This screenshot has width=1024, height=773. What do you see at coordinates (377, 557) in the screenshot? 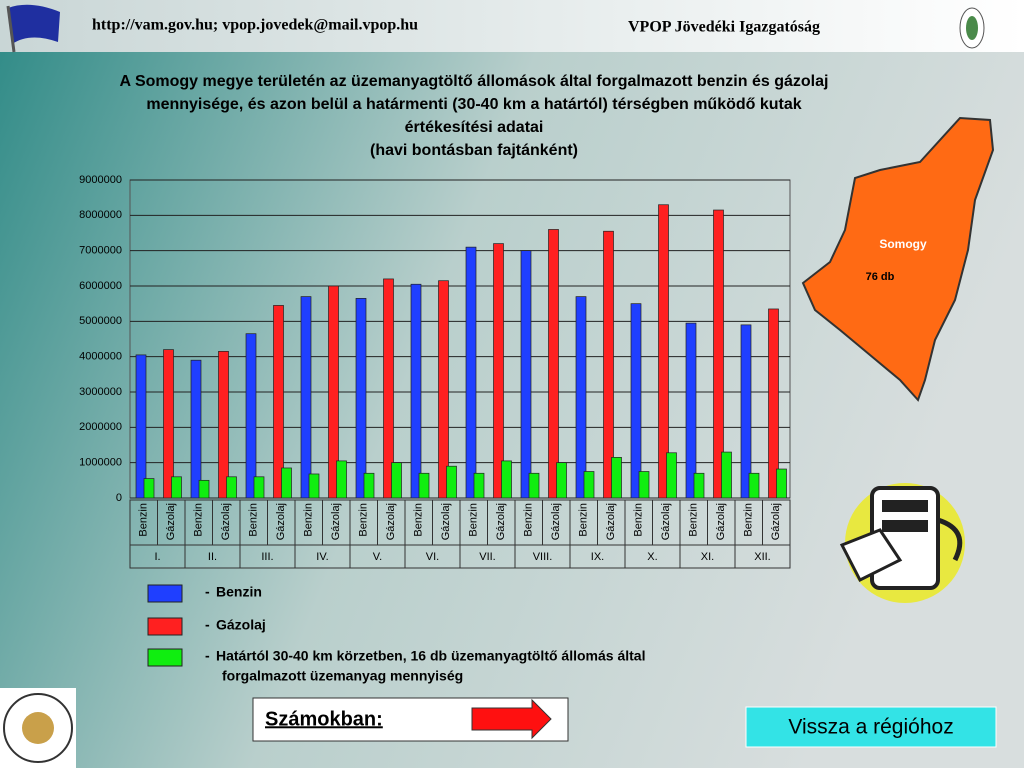
I see `x-tick-label: V.` at bounding box center [377, 557].